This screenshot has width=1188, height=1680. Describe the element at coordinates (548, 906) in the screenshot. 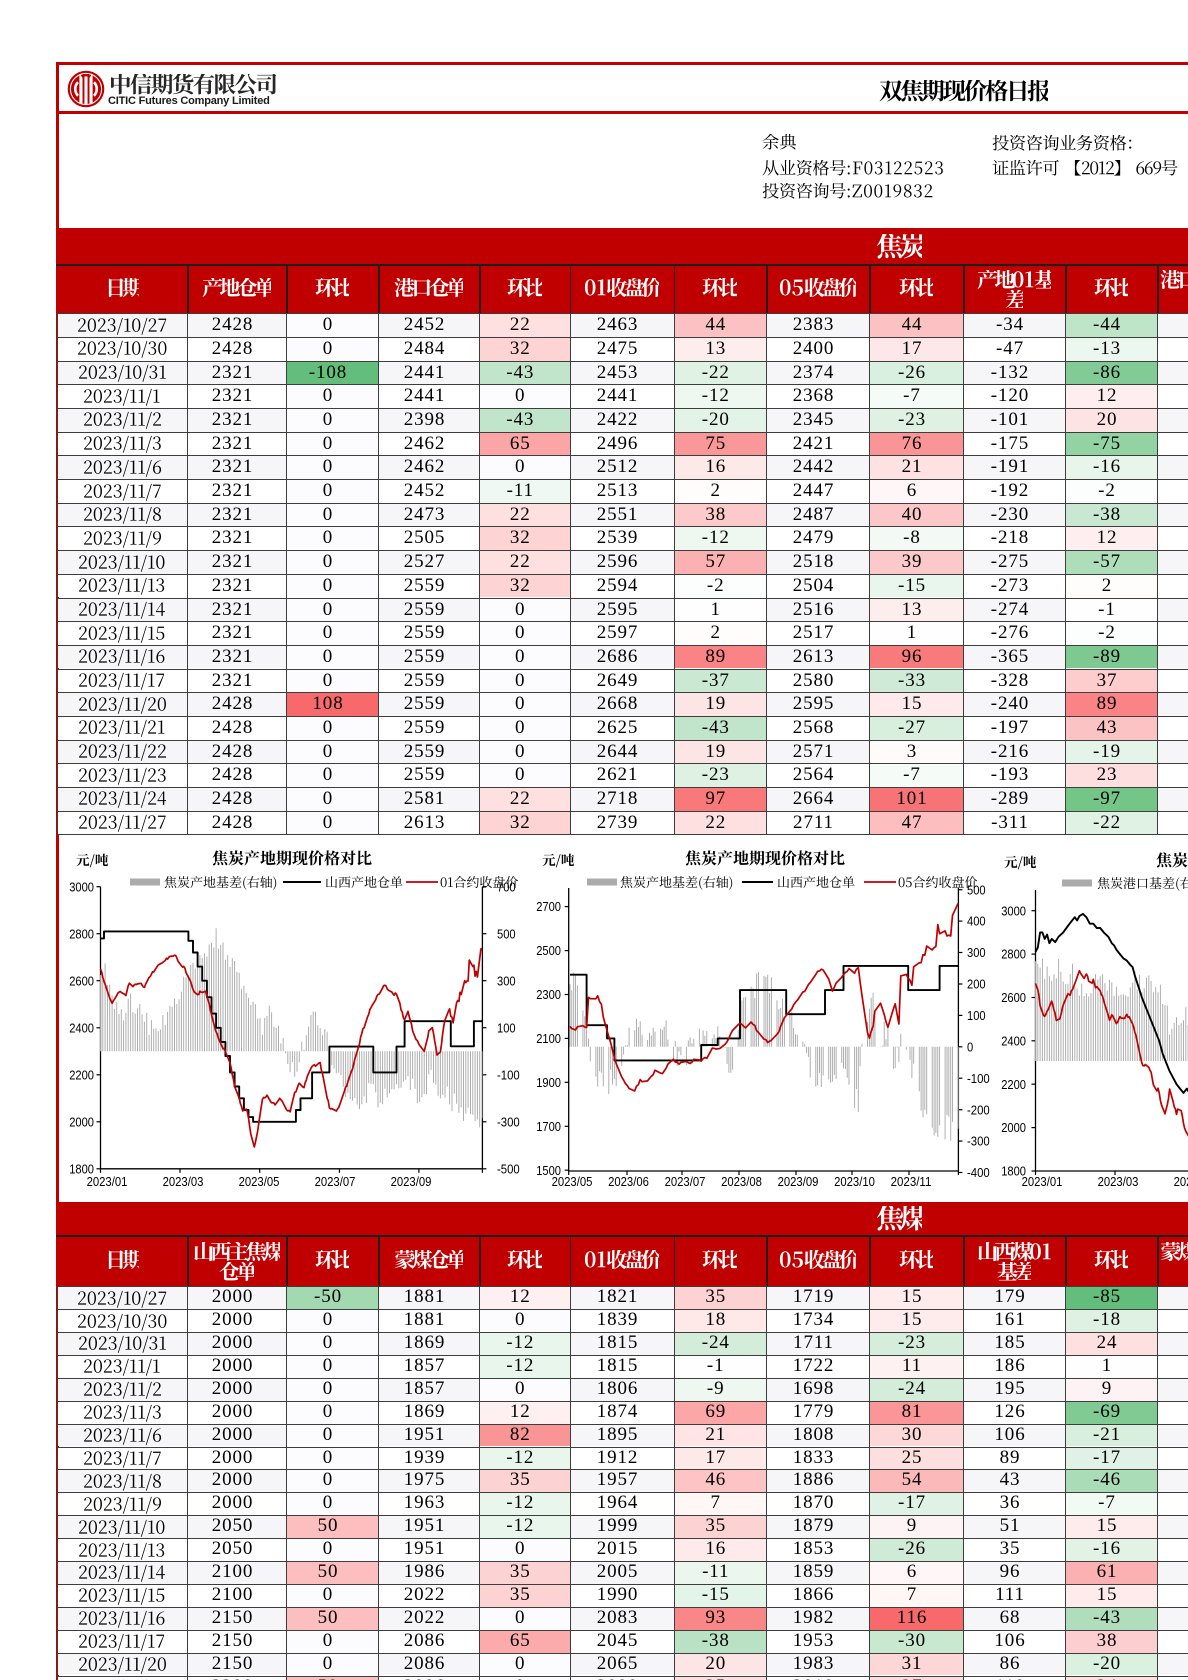

I see `svg-text: 2700` at that location.